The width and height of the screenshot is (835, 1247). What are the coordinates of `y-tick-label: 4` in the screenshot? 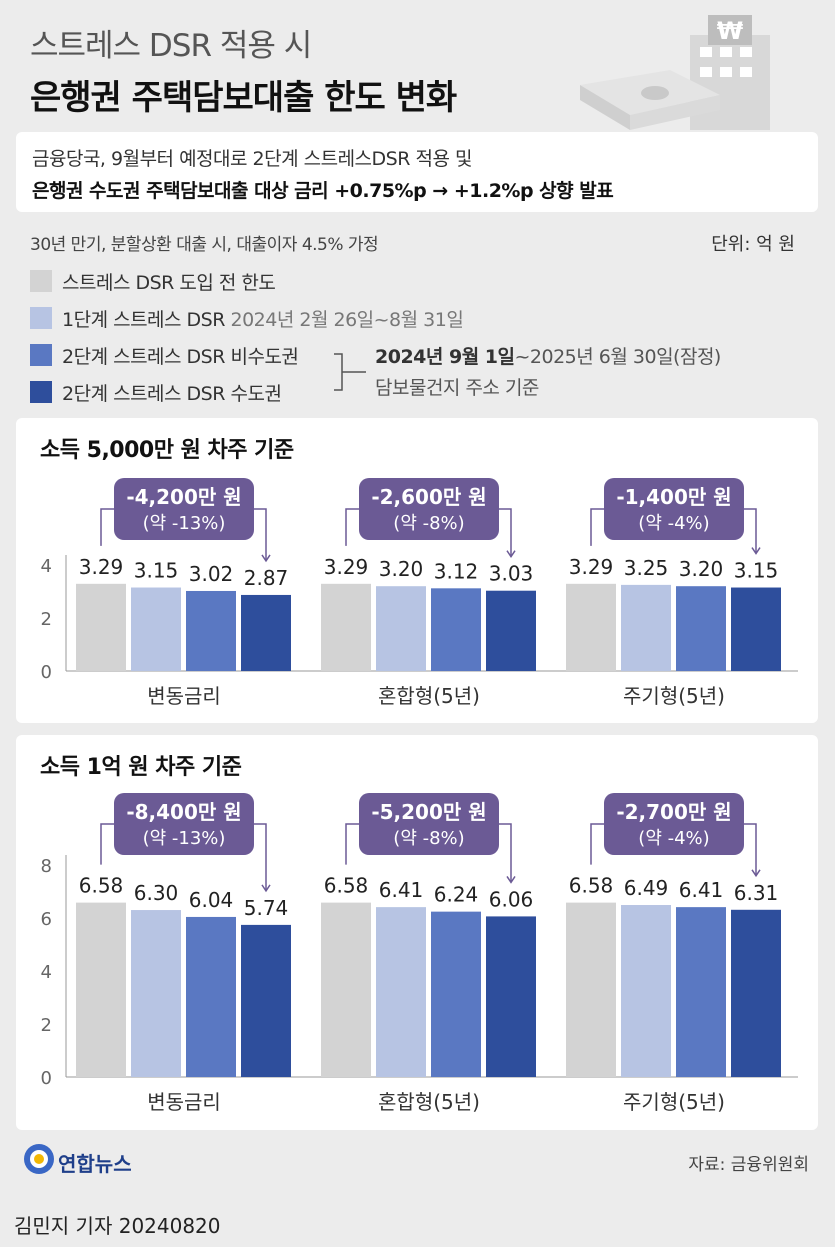 It's located at (46, 972).